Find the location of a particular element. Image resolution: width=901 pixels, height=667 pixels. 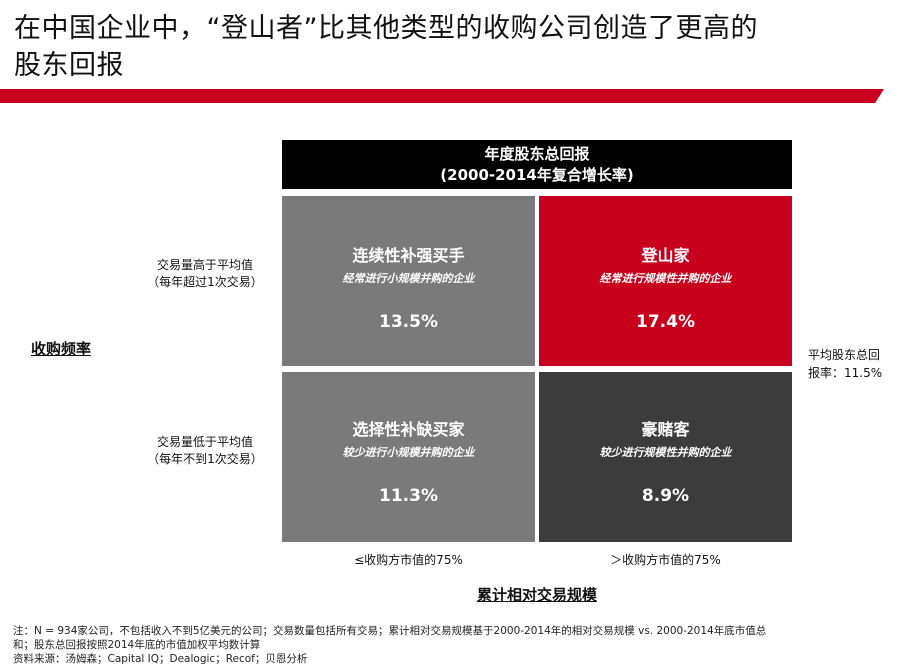

row-label-low: 交易量低于平均值 （每年不到1次交易） is located at coordinates (205, 451).